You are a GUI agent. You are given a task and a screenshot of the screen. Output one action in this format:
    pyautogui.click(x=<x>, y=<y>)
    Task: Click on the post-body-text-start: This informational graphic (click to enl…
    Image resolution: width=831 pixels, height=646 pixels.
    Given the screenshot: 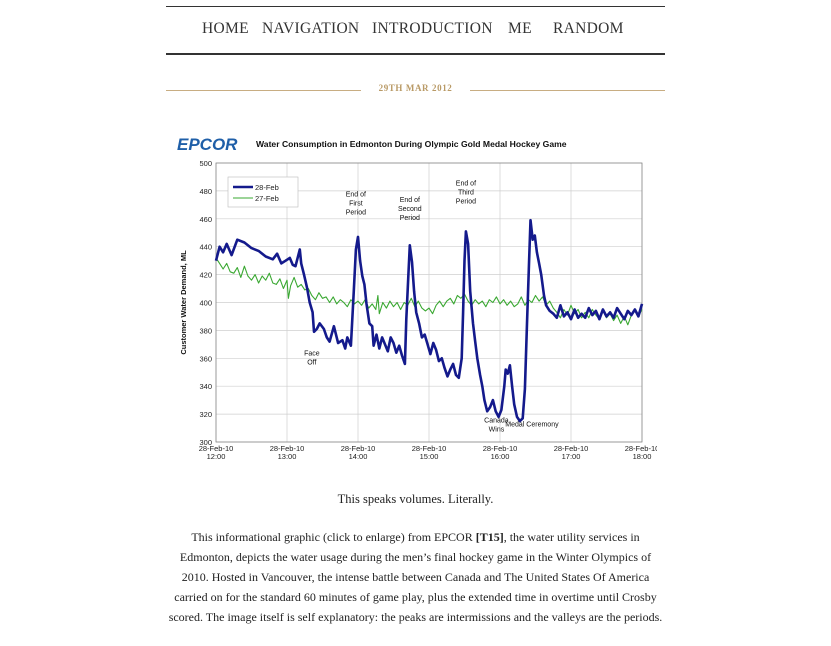 What is the action you would take?
    pyautogui.click(x=333, y=537)
    